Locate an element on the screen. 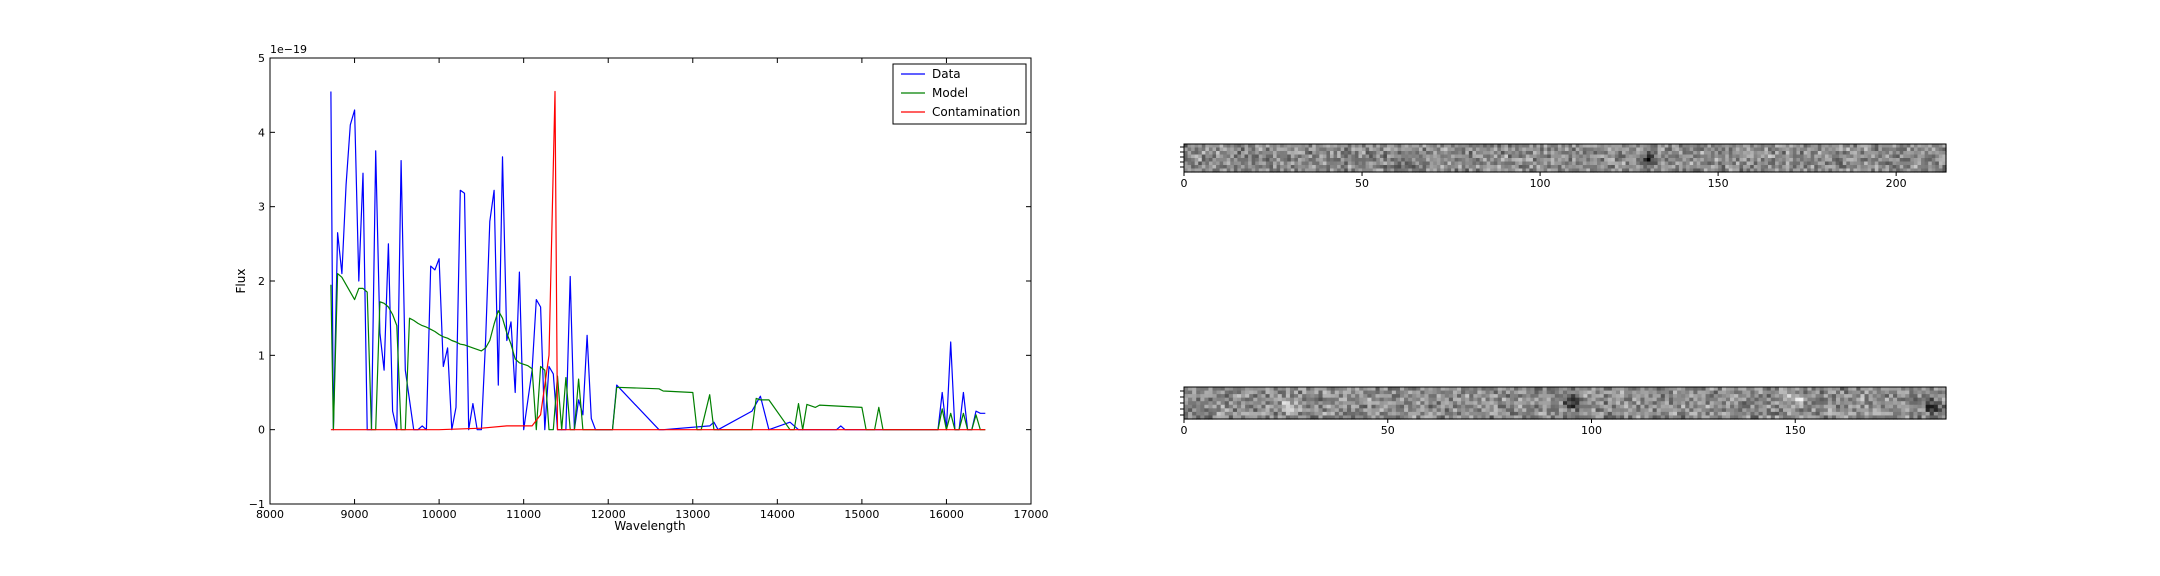  x-tick-label: 9000 is located at coordinates (355, 514).